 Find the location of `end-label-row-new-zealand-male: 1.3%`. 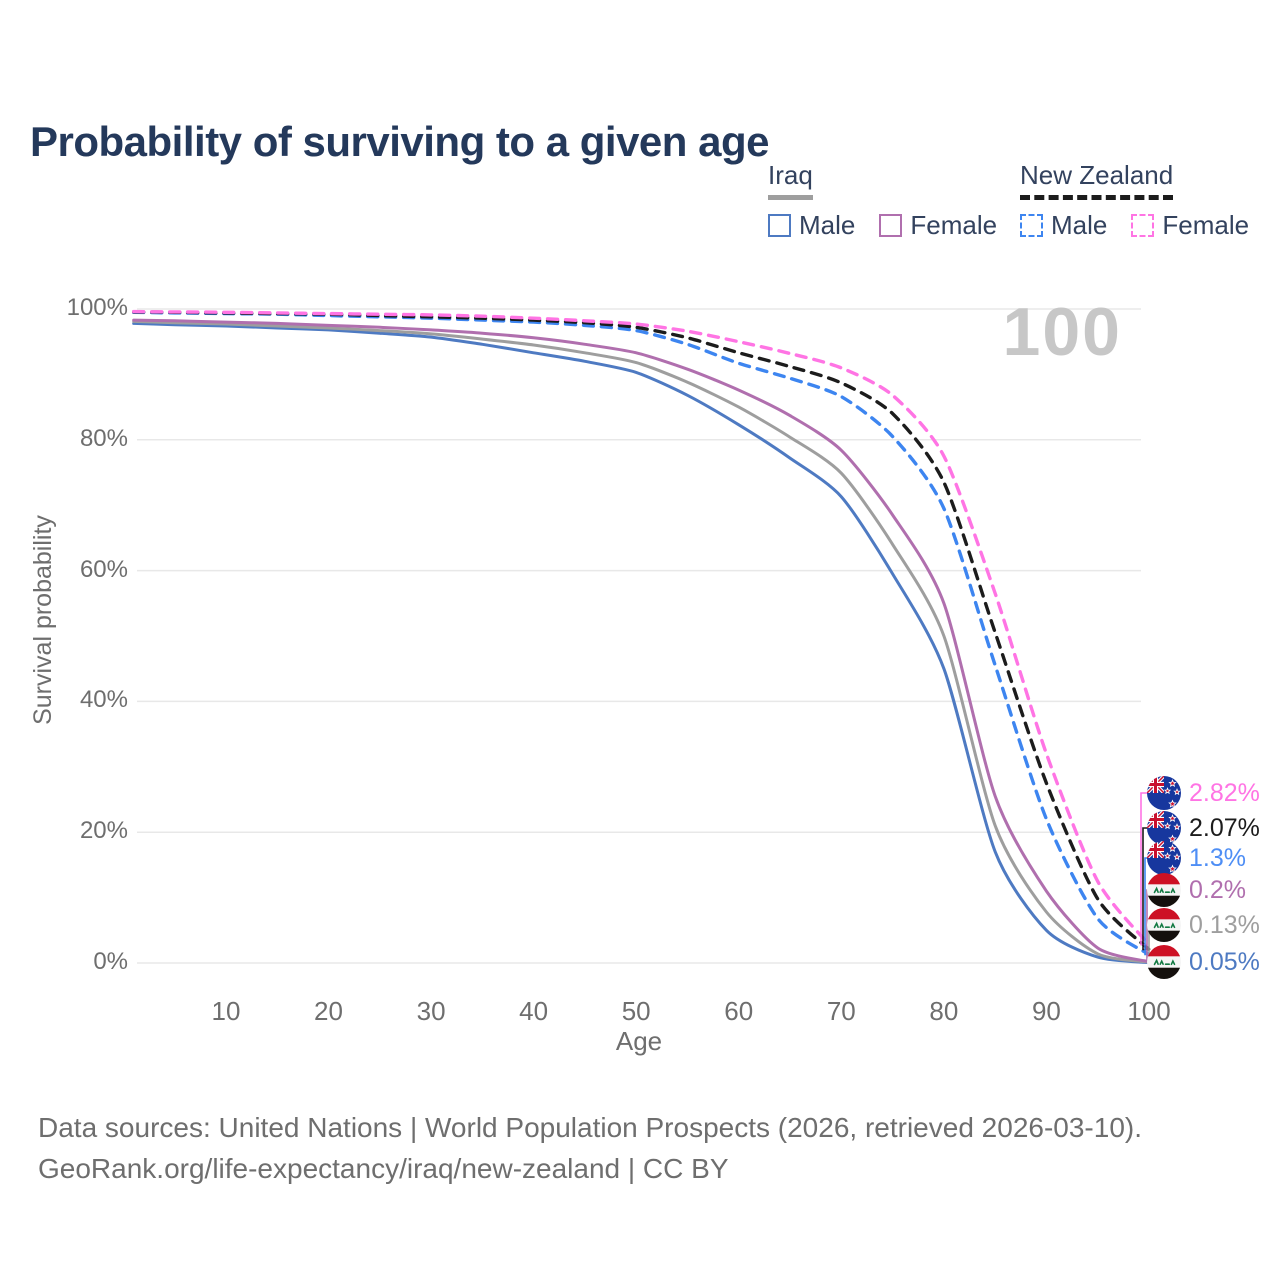

end-label-row-new-zealand-male: 1.3% is located at coordinates (1196, 858).